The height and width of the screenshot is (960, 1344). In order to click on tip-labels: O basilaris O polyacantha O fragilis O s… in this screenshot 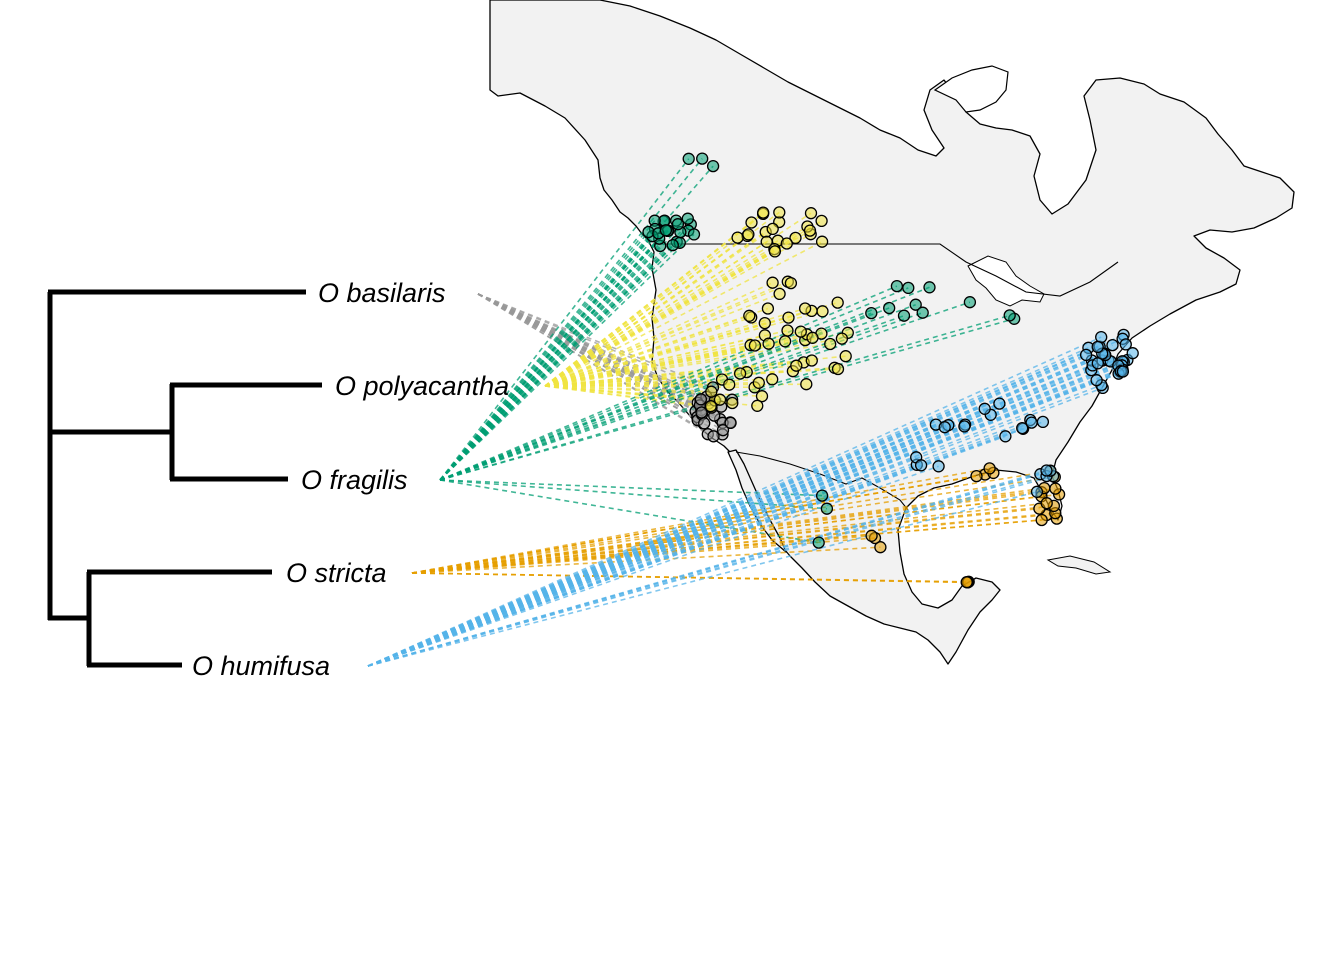, I will do `click(350, 479)`.